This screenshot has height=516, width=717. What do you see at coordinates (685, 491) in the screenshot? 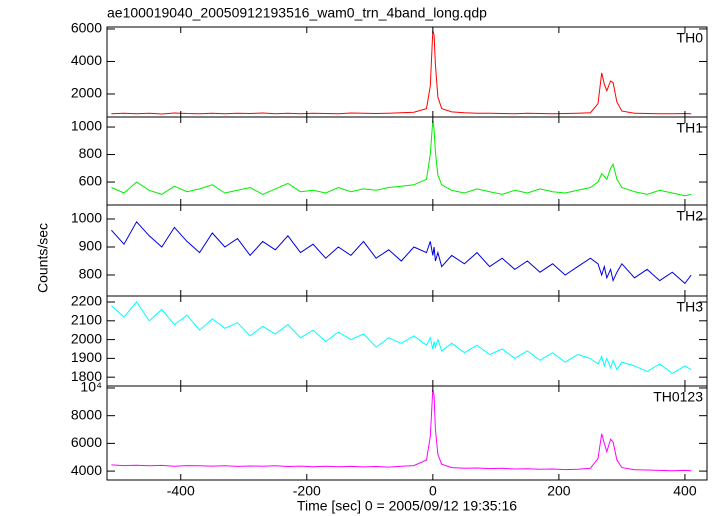
I see `x-tick-label: 400` at bounding box center [685, 491].